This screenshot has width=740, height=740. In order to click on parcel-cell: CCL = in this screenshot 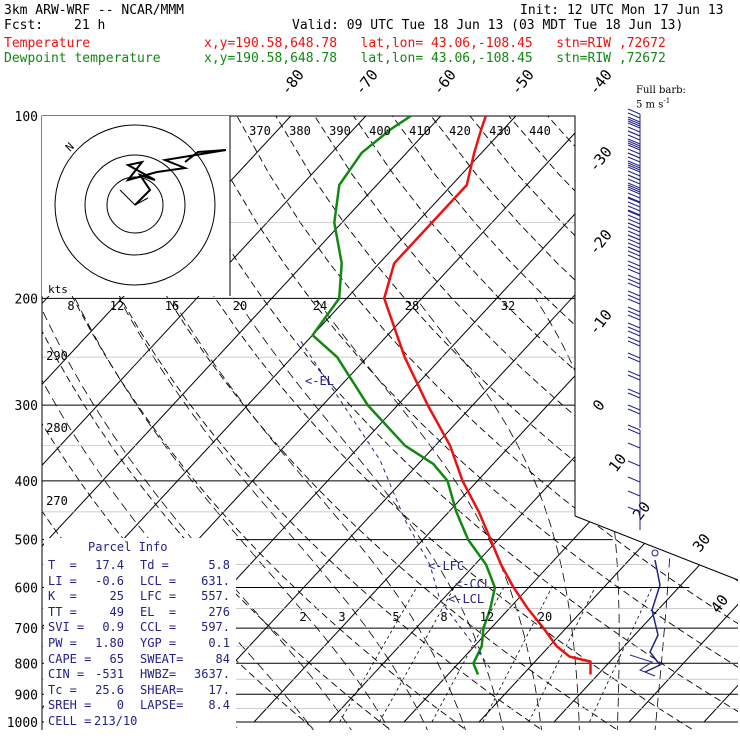, I will do `click(158, 627)`.